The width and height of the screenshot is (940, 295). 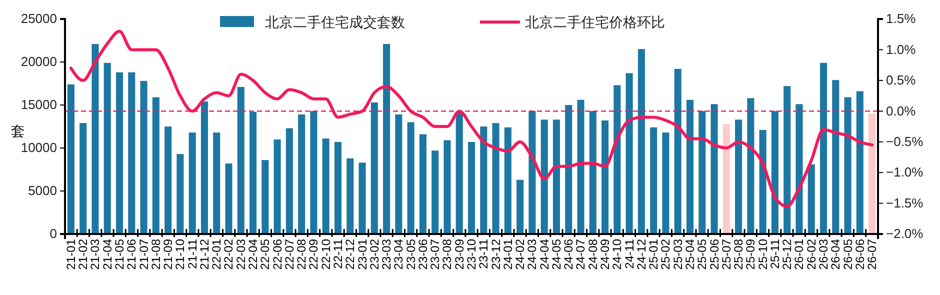 What do you see at coordinates (277, 254) in the screenshot?
I see `x-tick-label: 22-06` at bounding box center [277, 254].